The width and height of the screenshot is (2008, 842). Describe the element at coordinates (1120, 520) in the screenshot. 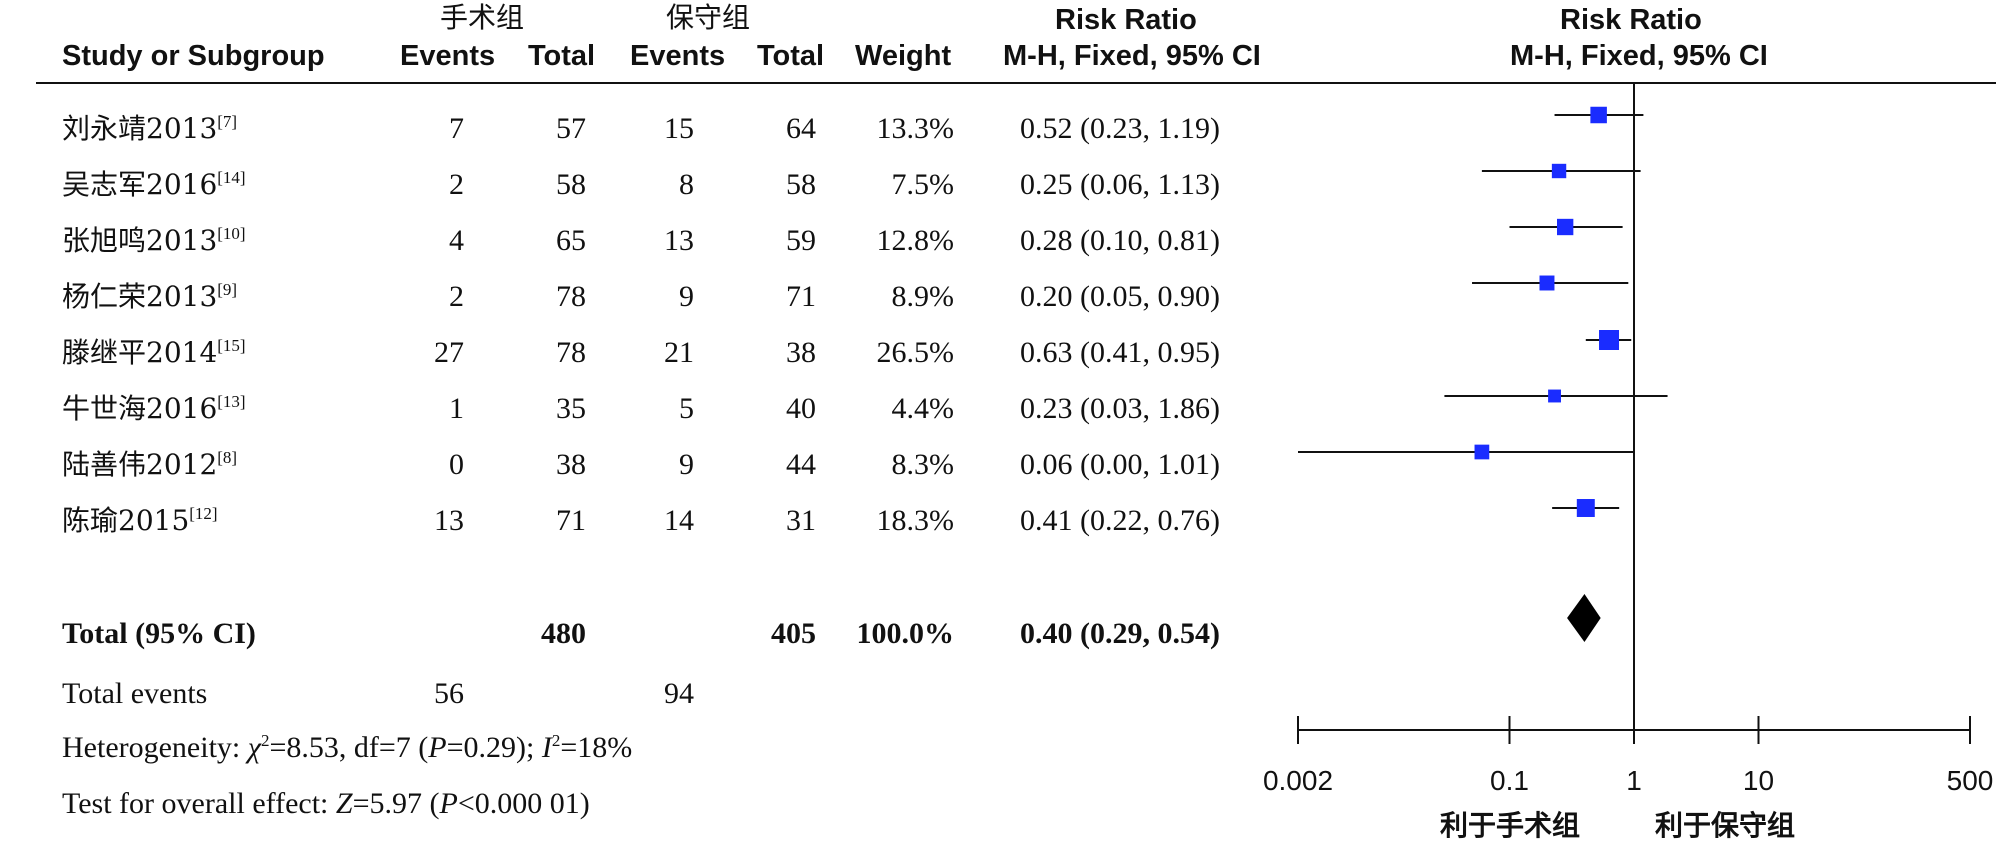

I see `ci-cell: 0.41 (0.22, 0.76)` at that location.